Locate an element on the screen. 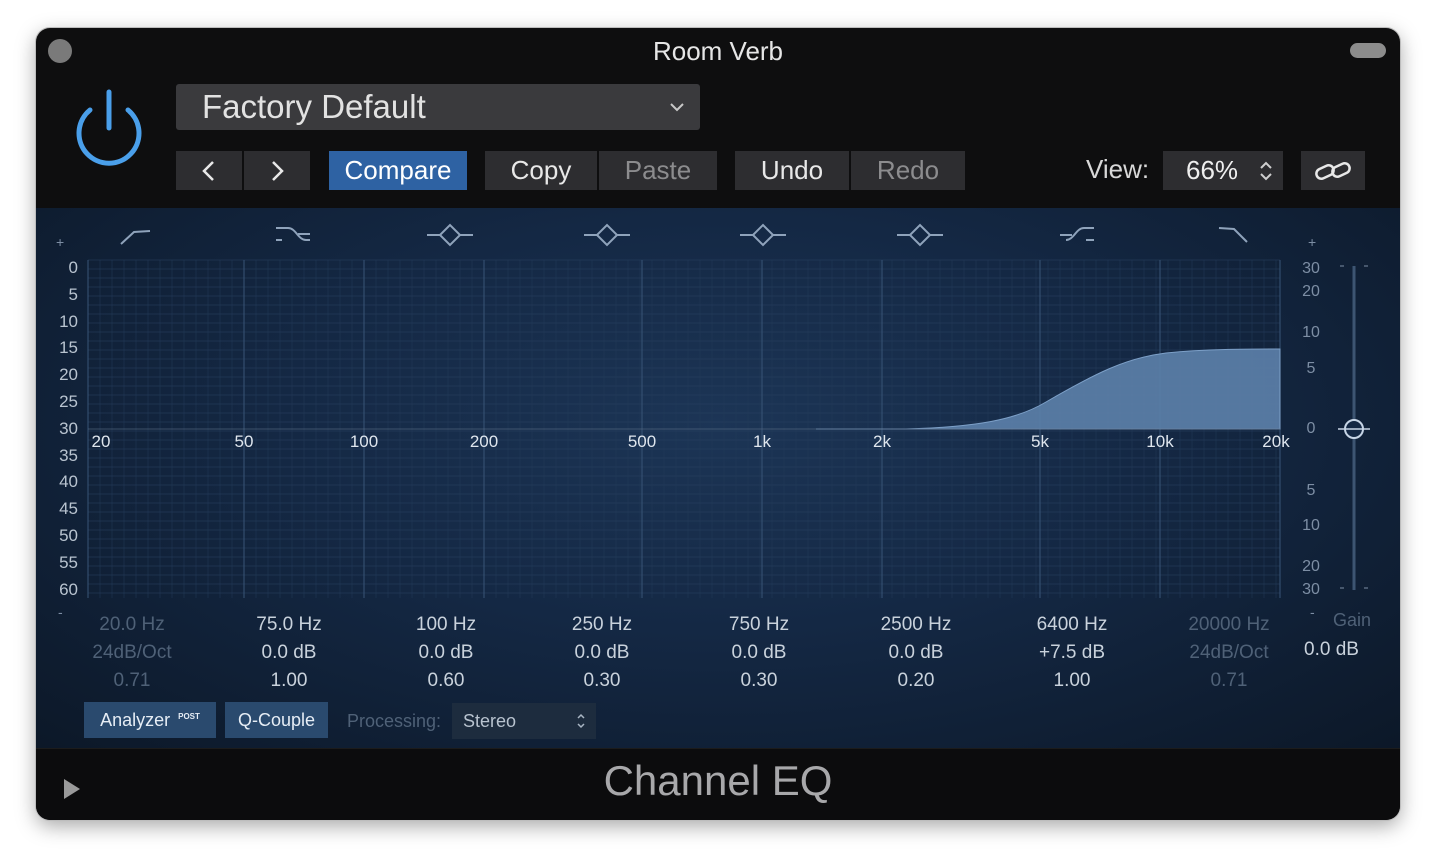  window-resize-pill is located at coordinates (1368, 50).